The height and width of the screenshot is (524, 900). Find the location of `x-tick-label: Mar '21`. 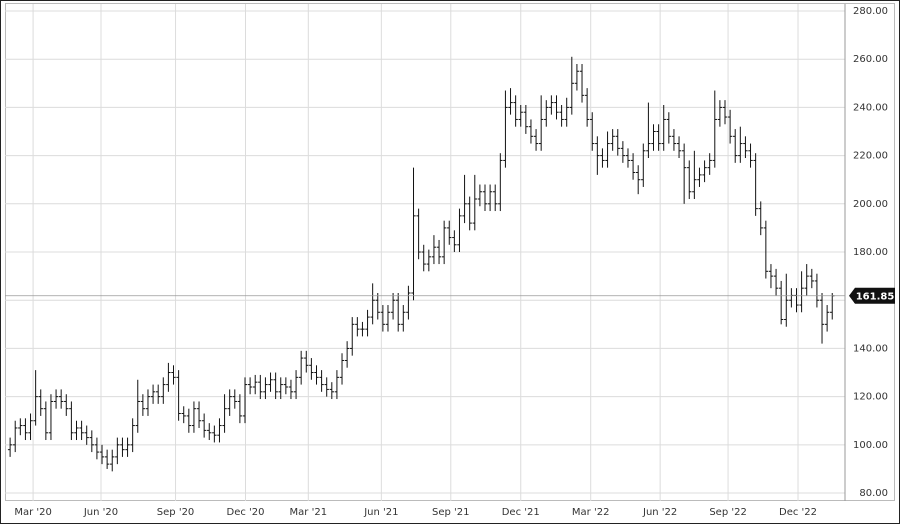

x-tick-label: Mar '21 is located at coordinates (309, 512).